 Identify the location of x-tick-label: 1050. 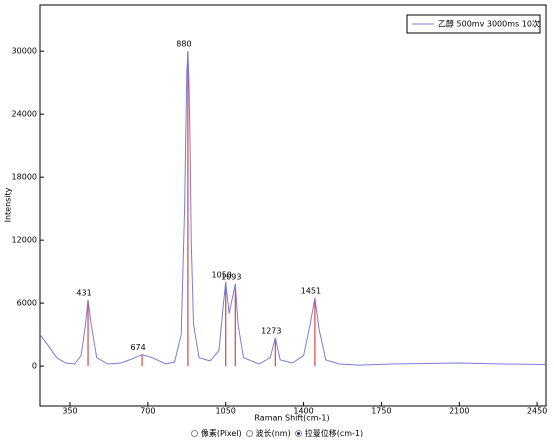
(226, 411).